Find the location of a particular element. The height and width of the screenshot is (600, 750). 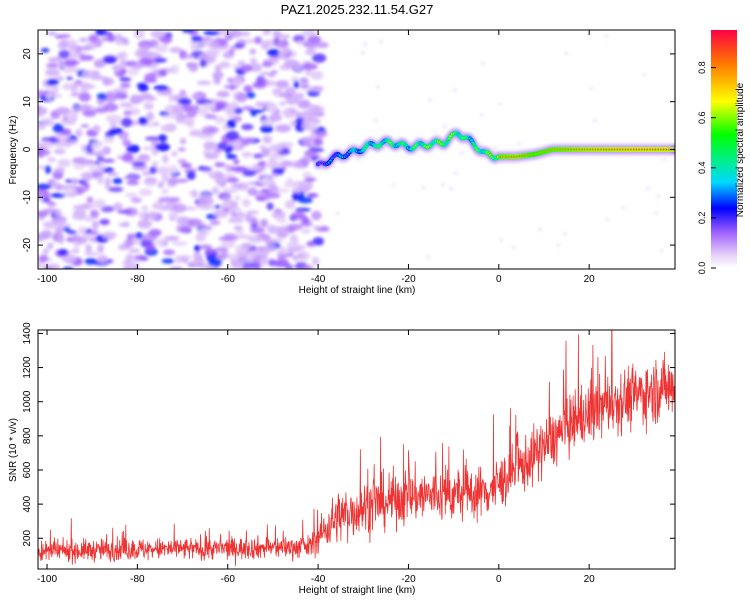

x-tick-label: -60 is located at coordinates (228, 279).